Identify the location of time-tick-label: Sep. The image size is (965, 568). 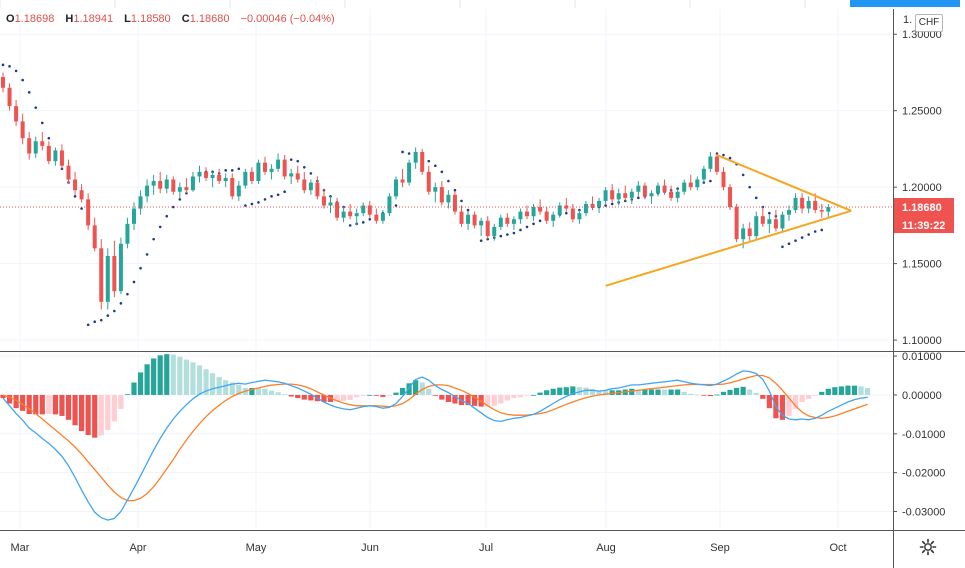
(720, 548).